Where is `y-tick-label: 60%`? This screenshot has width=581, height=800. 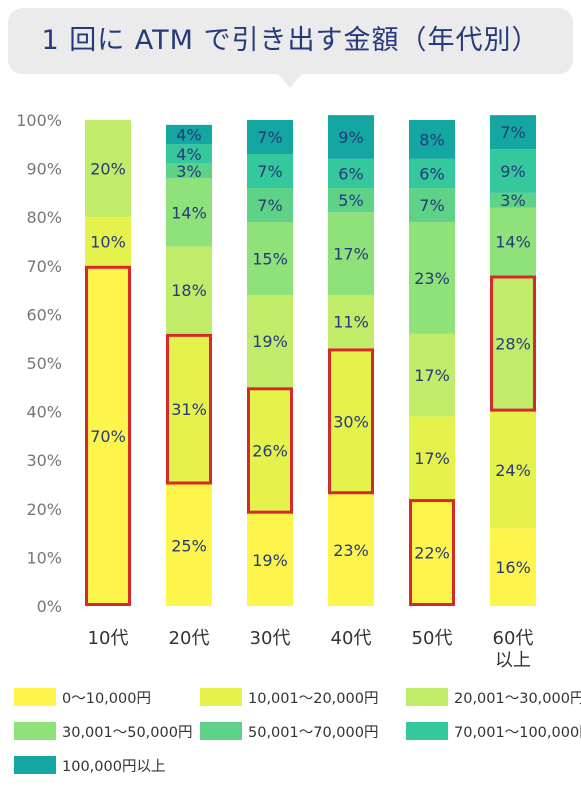
y-tick-label: 60% is located at coordinates (44, 314).